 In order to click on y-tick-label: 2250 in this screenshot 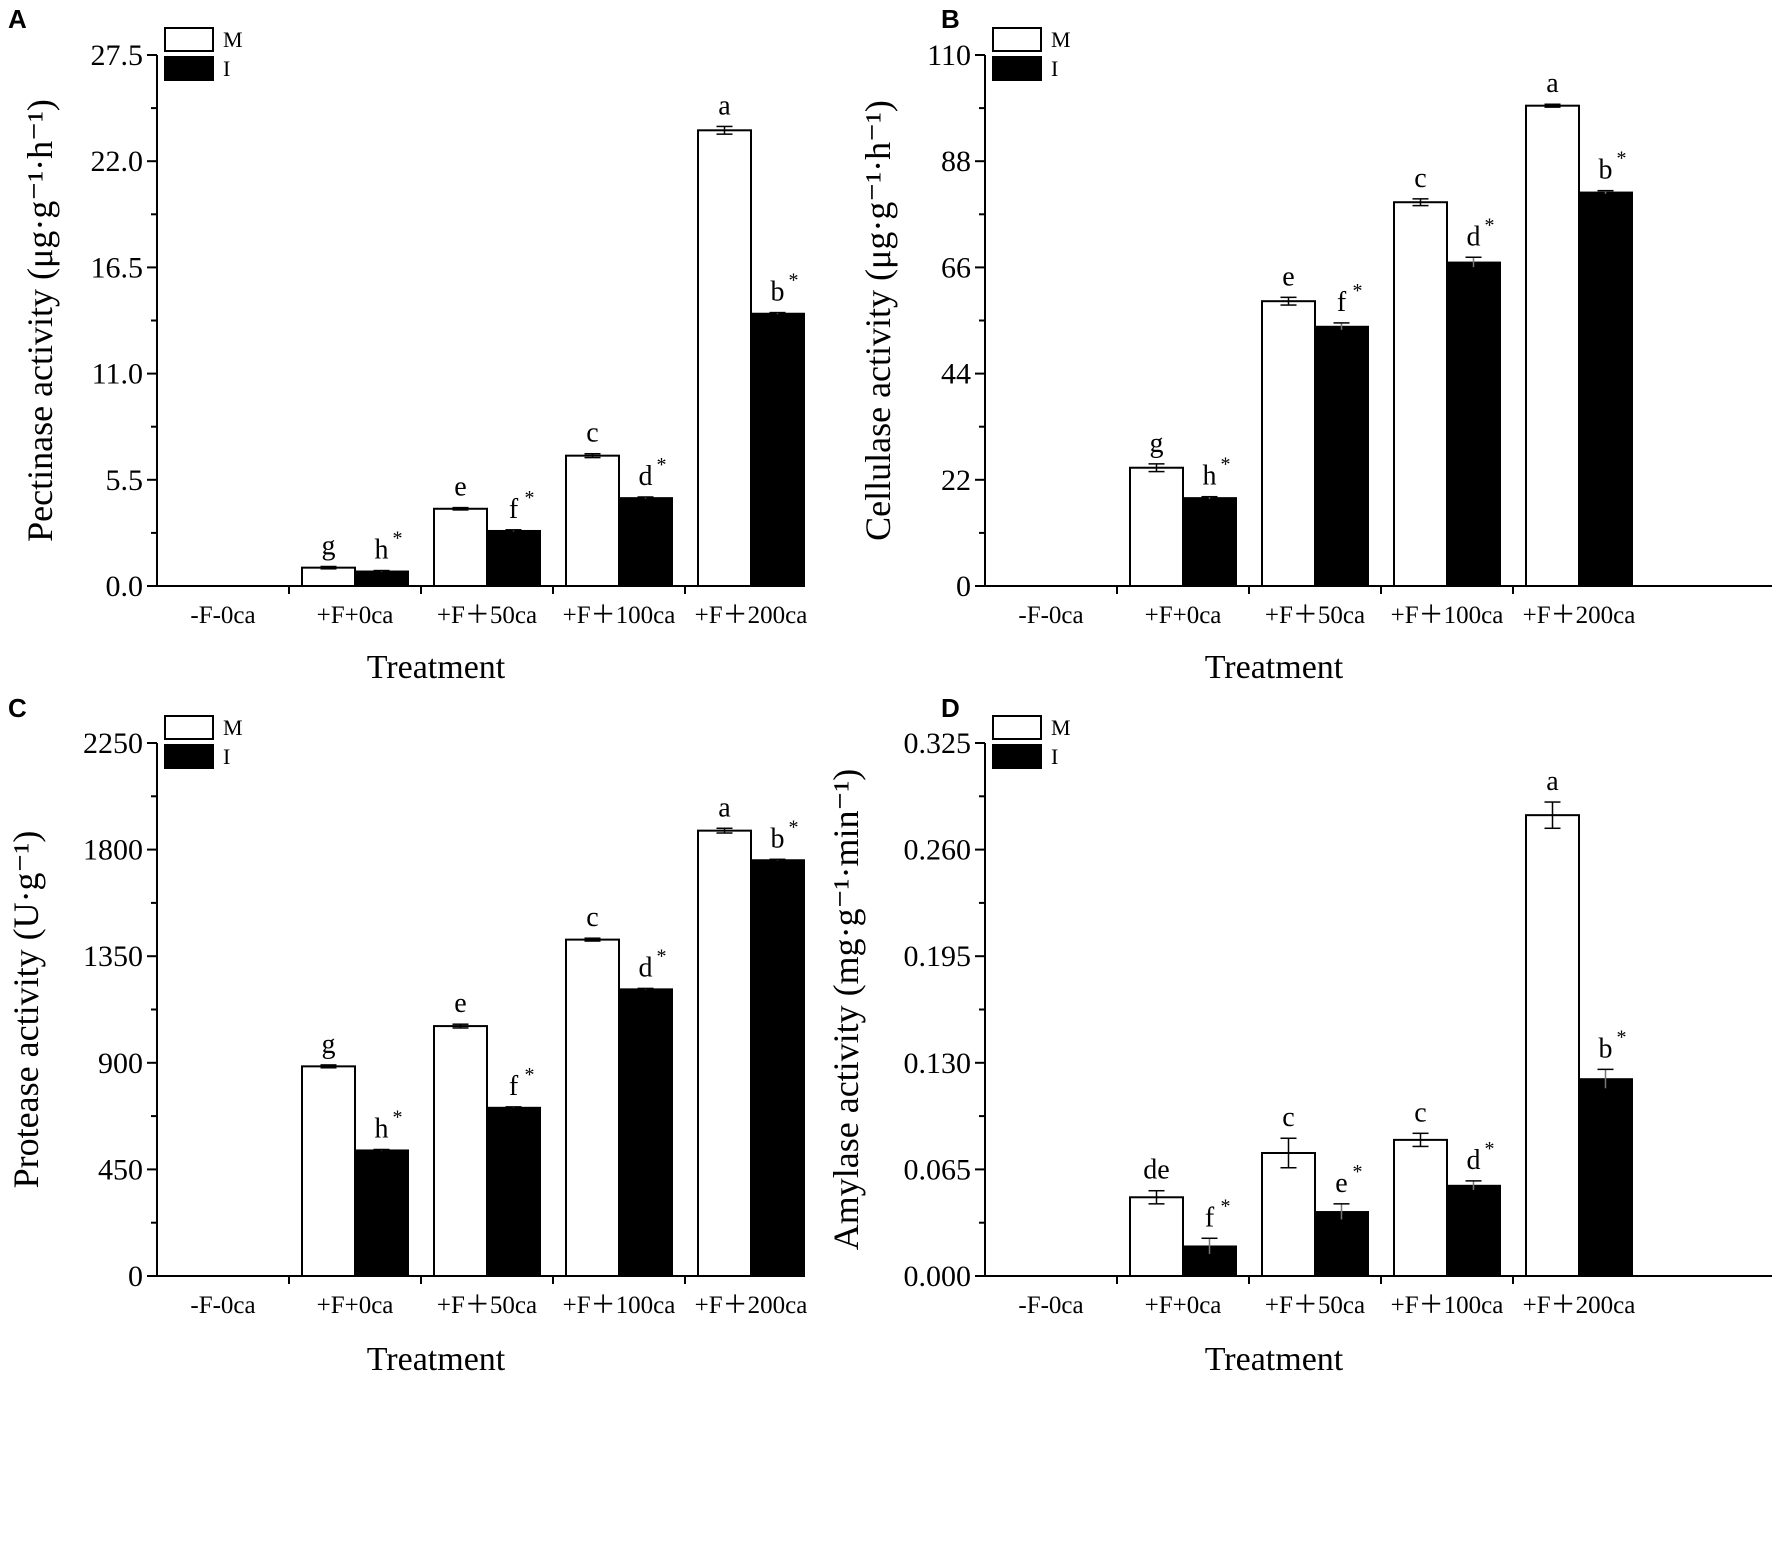, I will do `click(113, 743)`.